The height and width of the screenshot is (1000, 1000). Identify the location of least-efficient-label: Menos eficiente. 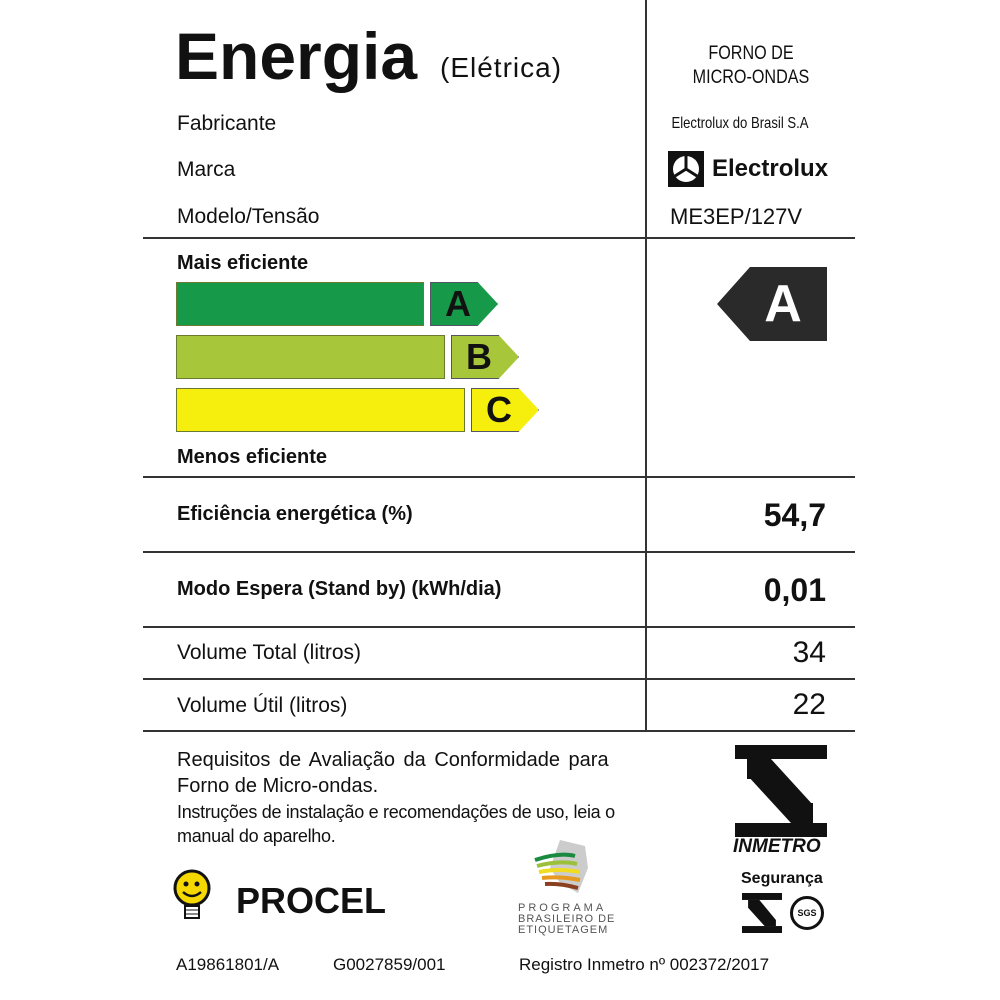
(252, 457).